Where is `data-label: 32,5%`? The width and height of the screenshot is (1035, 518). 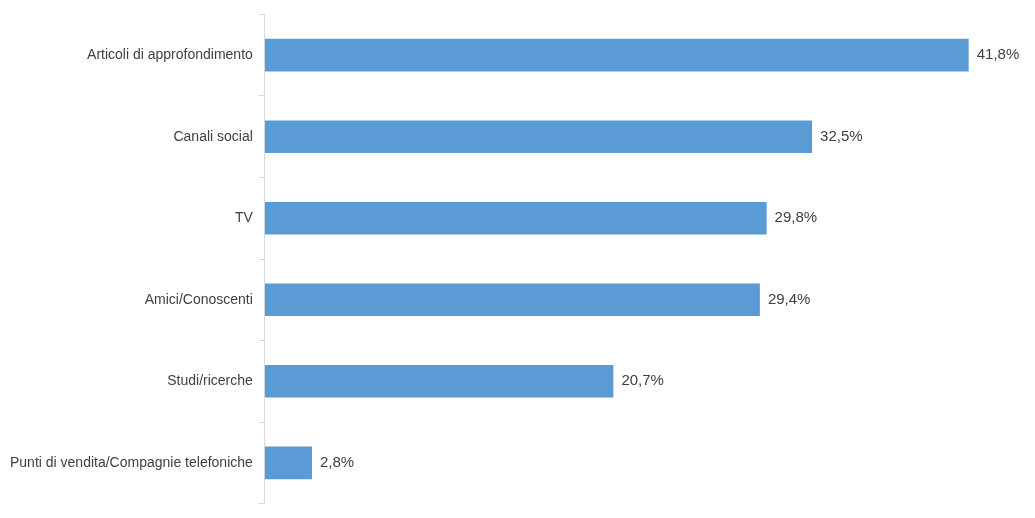 data-label: 32,5% is located at coordinates (841, 135).